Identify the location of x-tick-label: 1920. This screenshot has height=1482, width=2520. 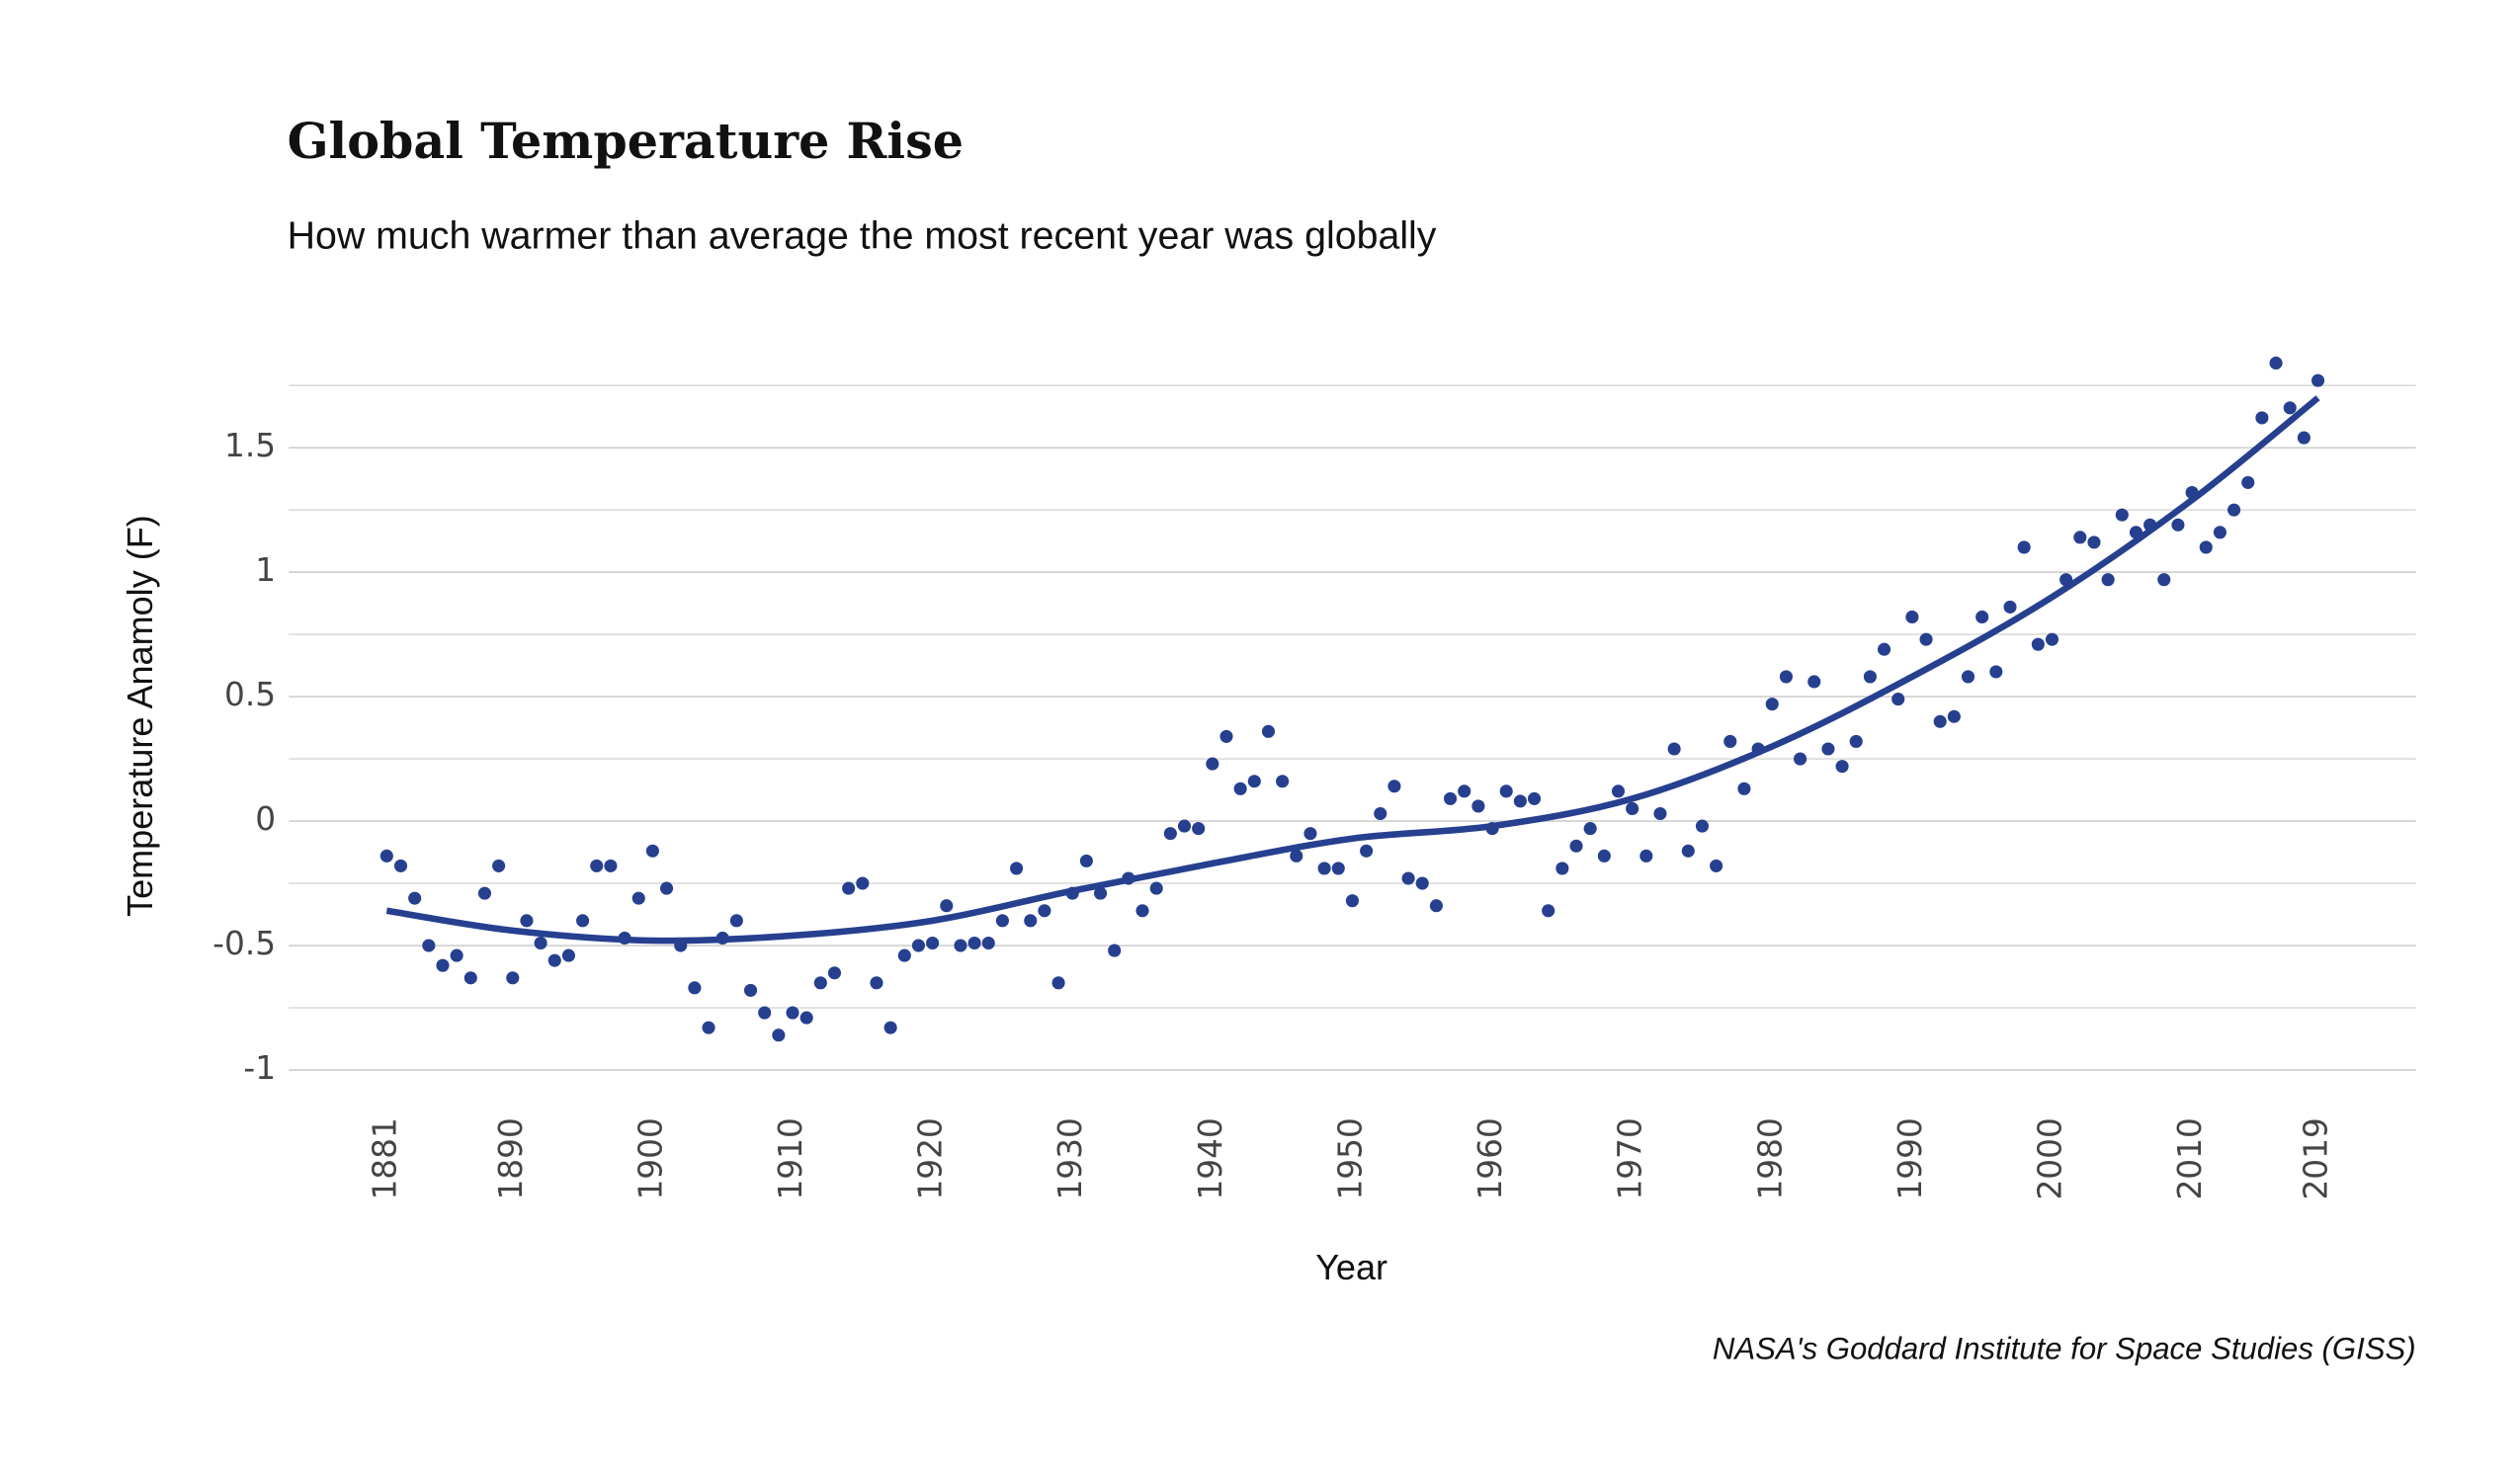
(931, 1158).